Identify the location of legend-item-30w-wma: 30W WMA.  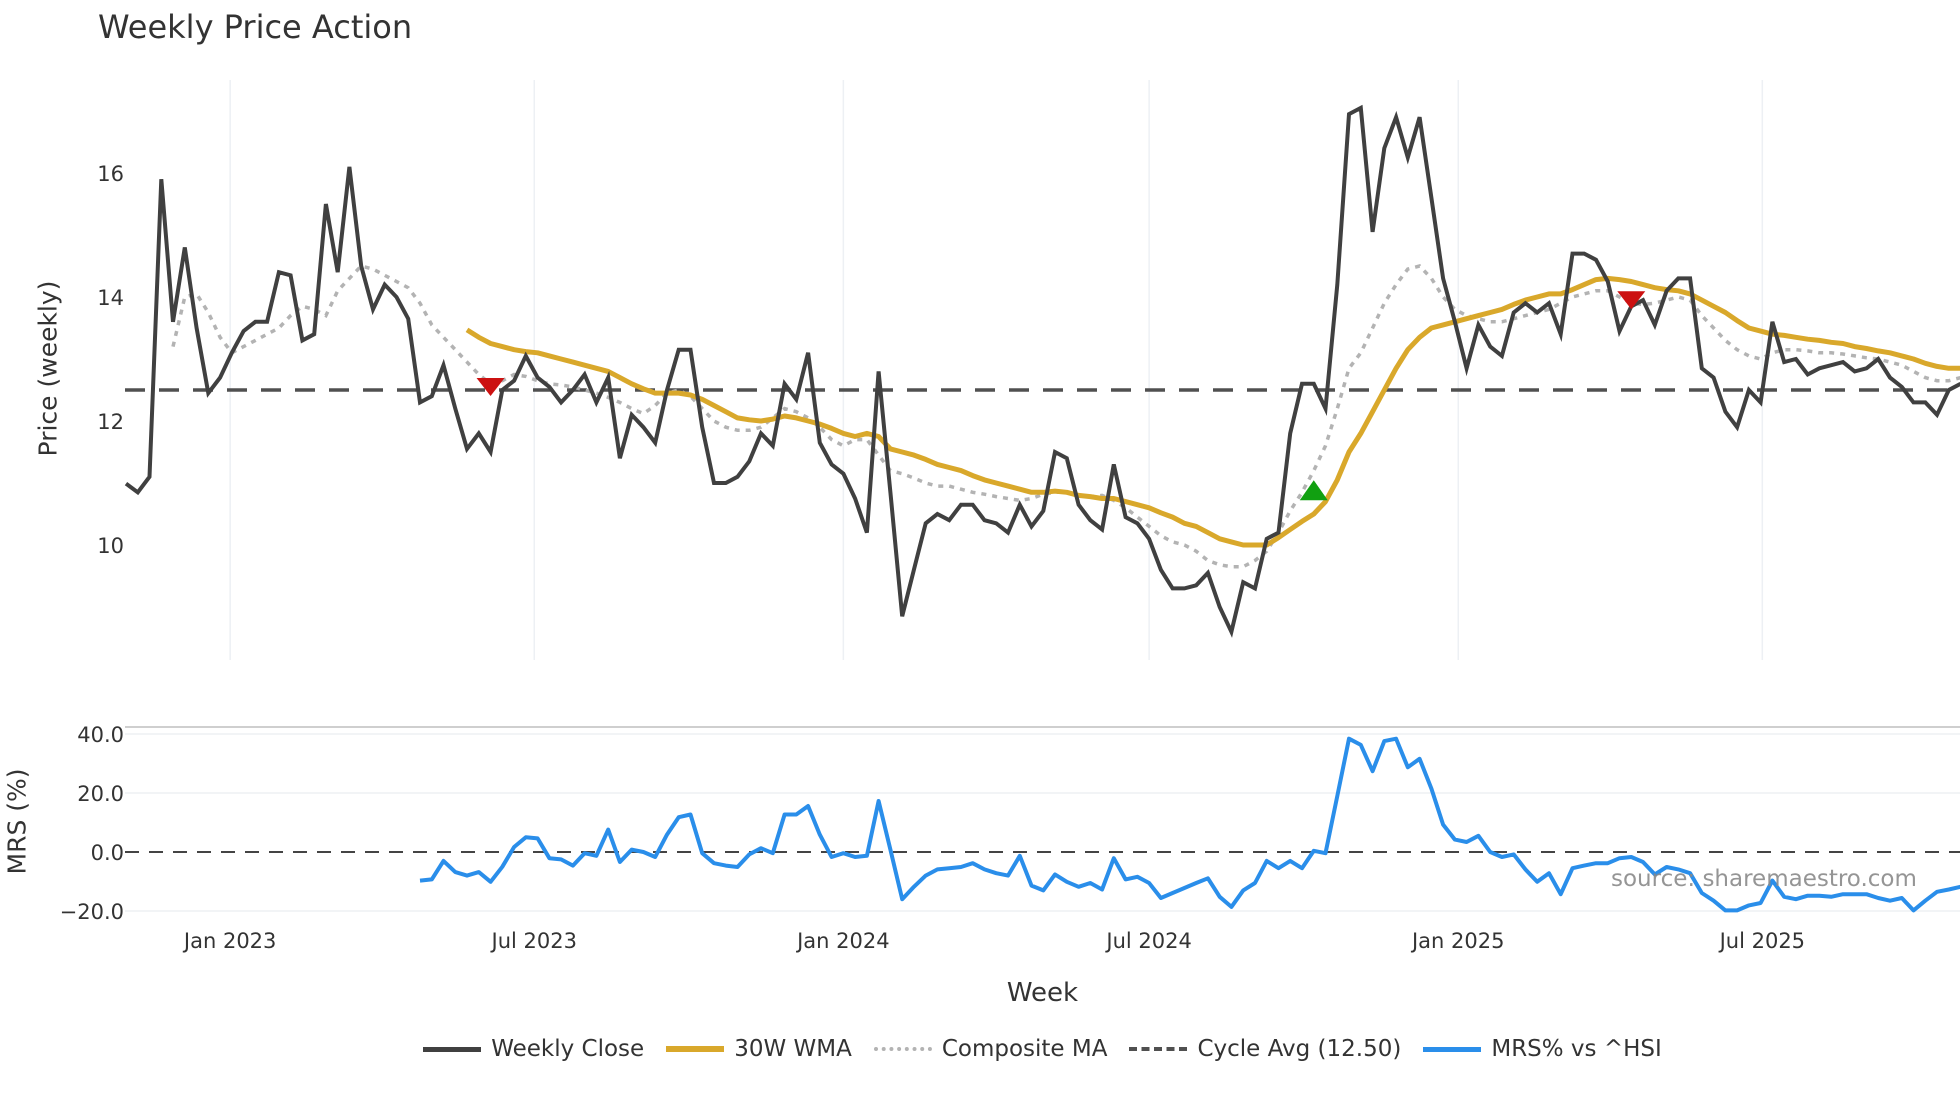
(759, 1049).